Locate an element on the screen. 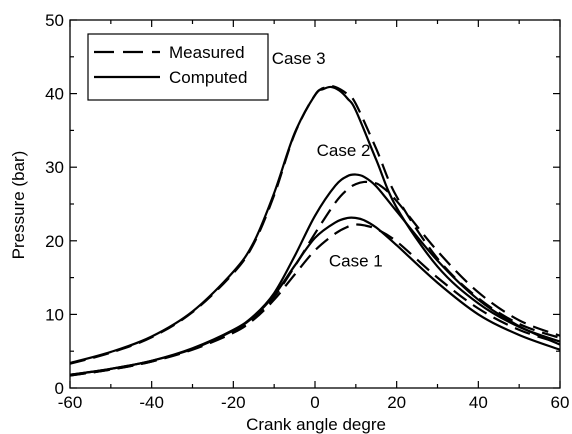  x-tick-label: 60 is located at coordinates (560, 402).